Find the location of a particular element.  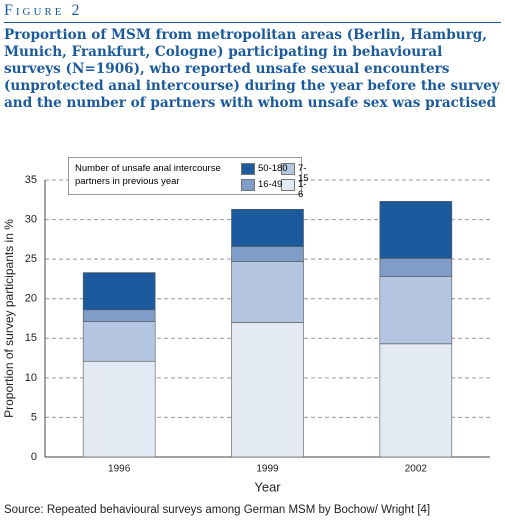

figure-label: Figure 2 is located at coordinates (252, 12).